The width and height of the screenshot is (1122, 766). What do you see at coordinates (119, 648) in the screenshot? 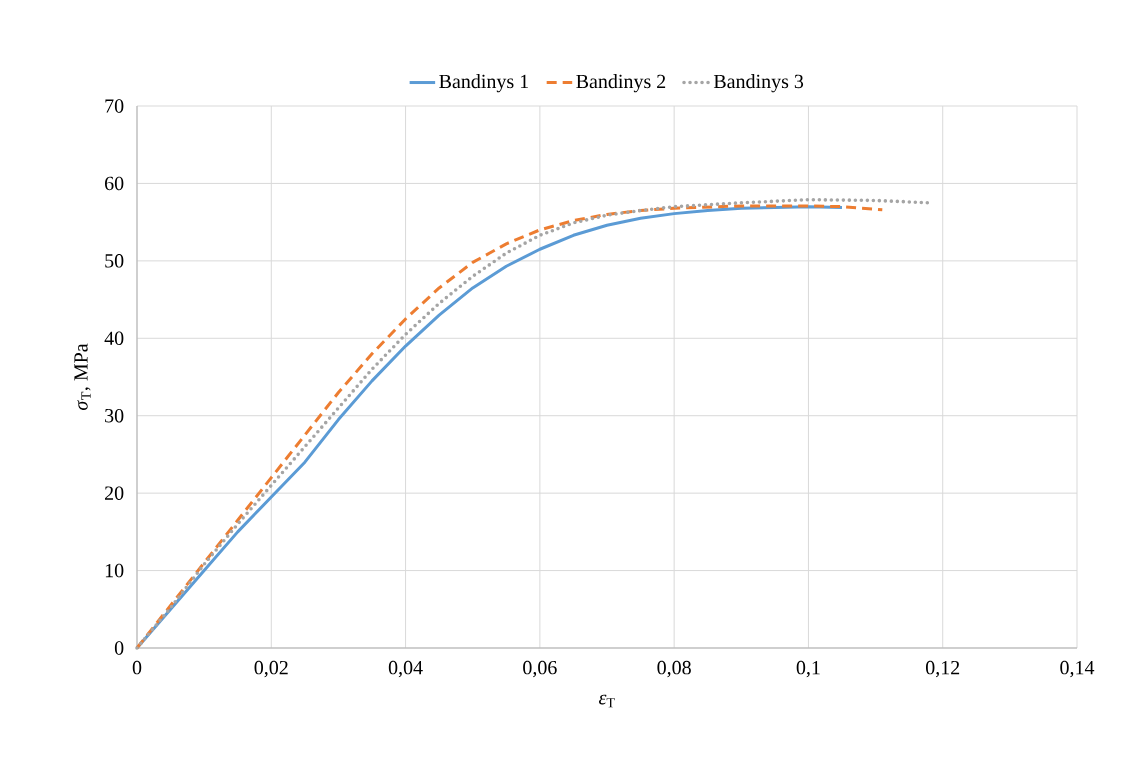
I see `y-tick-label: 0` at bounding box center [119, 648].